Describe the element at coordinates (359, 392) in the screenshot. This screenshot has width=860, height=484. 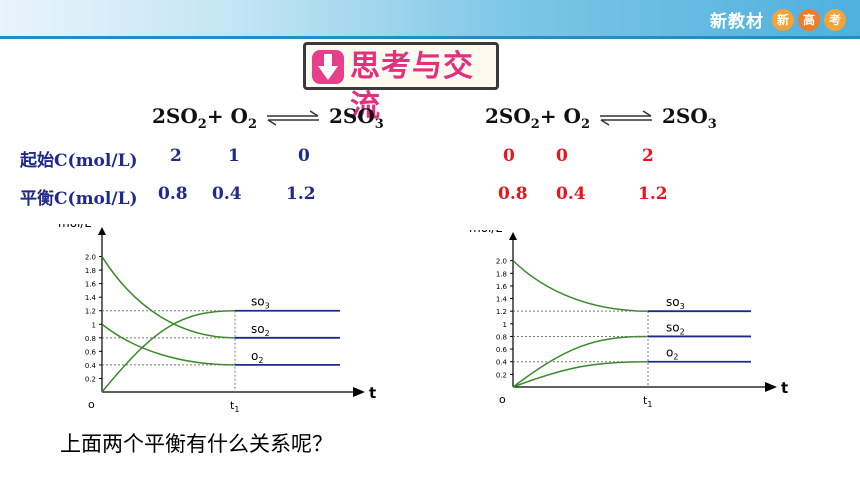
I see `left-chart-x-axis-arrow-icon` at that location.